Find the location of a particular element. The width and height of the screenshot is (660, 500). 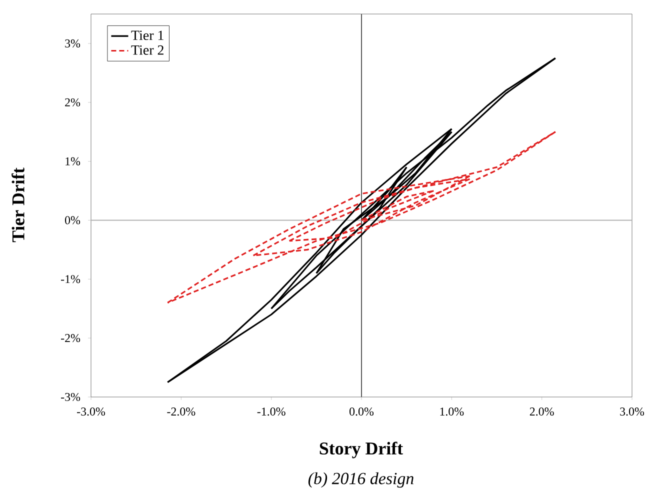

legend-label: Tier 1 is located at coordinates (147, 35).